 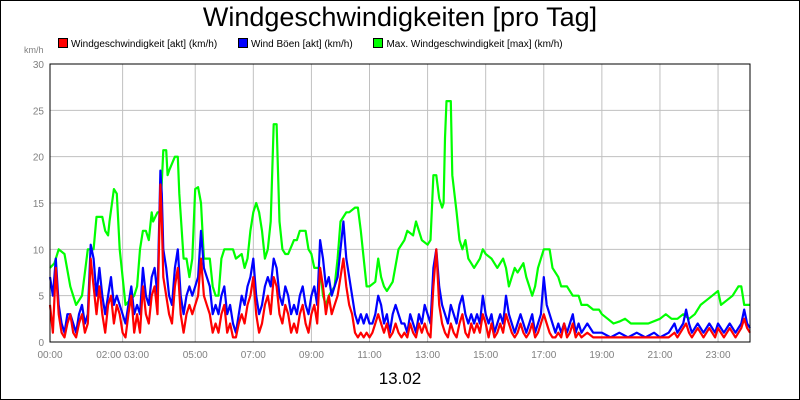 I want to click on legend-swatch-red, so click(x=63, y=43).